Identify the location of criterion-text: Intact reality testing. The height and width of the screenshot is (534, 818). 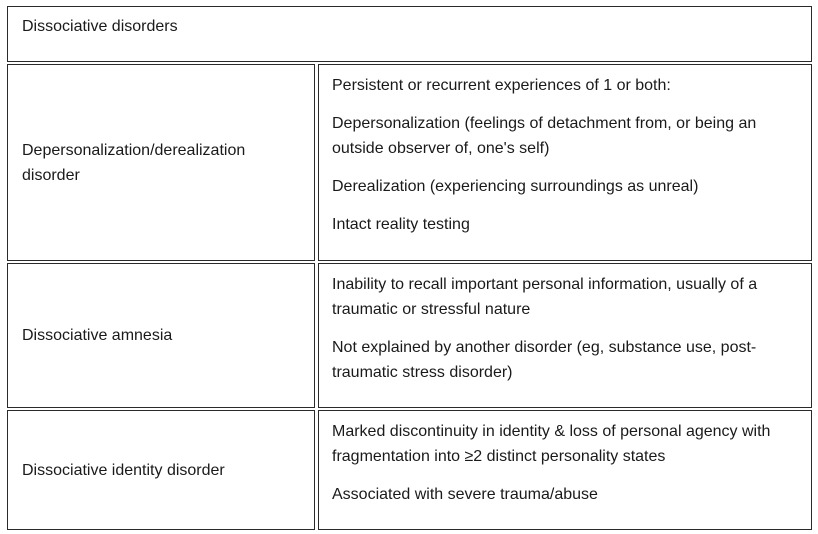
(401, 224).